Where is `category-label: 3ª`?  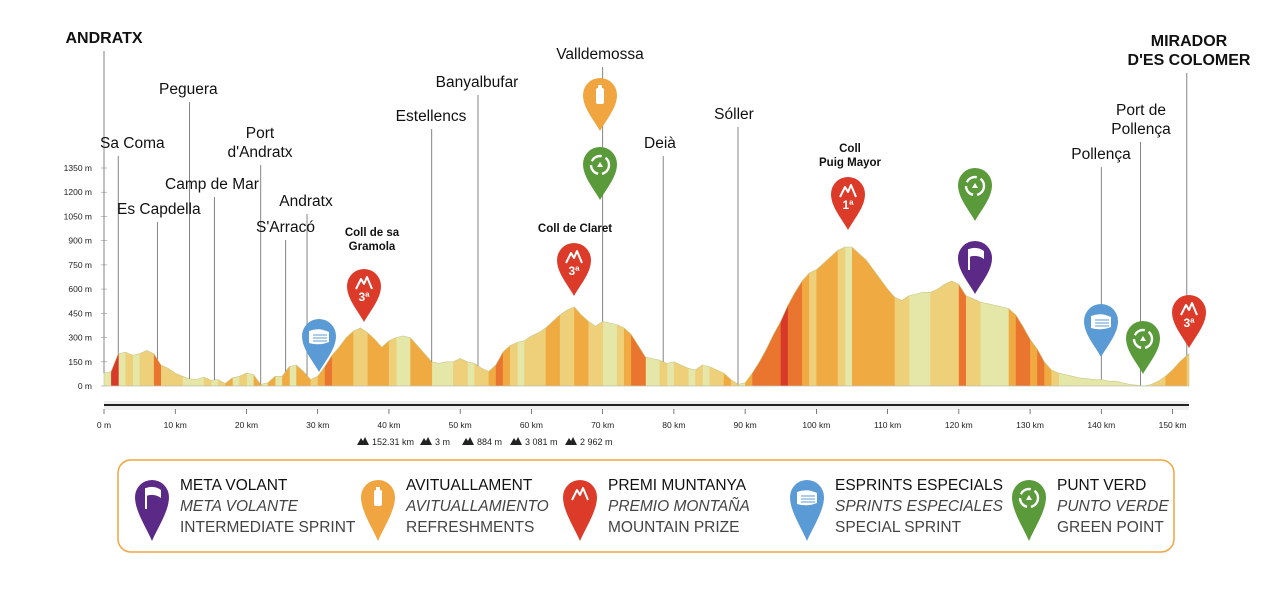 category-label: 3ª is located at coordinates (574, 271).